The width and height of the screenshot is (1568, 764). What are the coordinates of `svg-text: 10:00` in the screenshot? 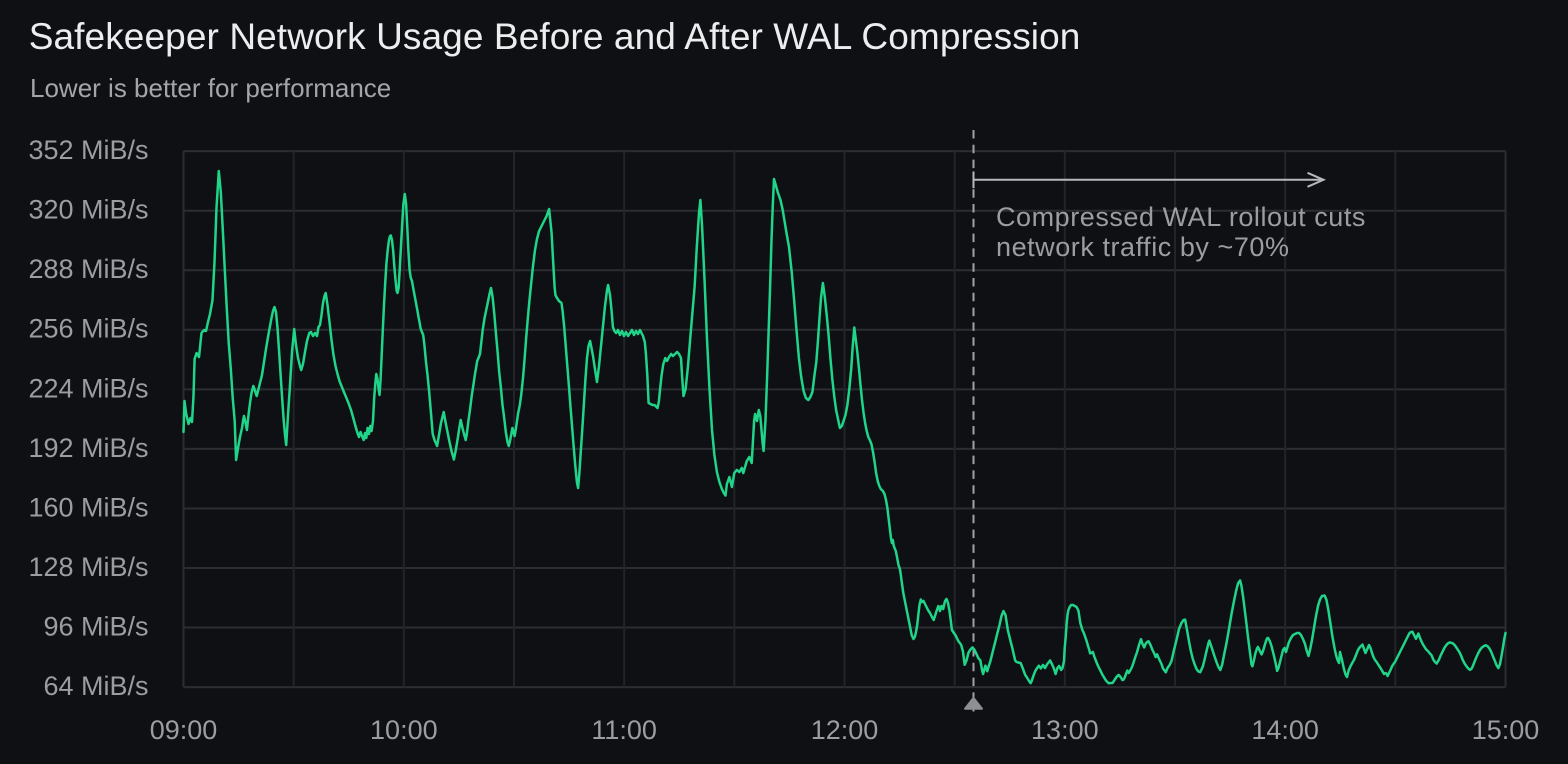 It's located at (404, 730).